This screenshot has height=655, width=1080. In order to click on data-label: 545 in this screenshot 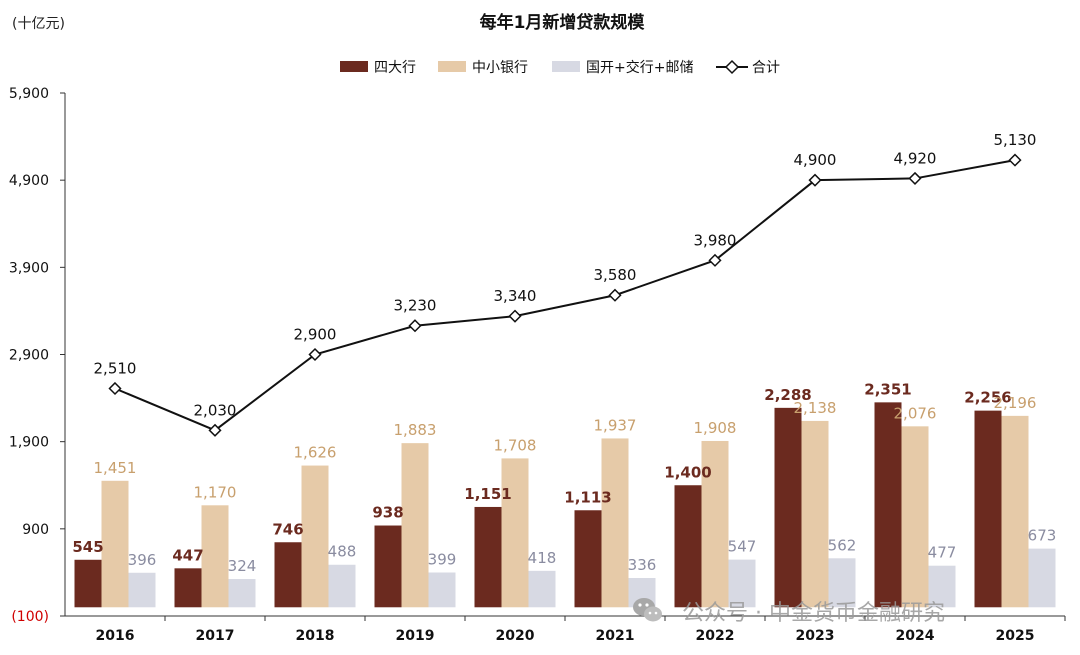, I will do `click(87, 547)`.